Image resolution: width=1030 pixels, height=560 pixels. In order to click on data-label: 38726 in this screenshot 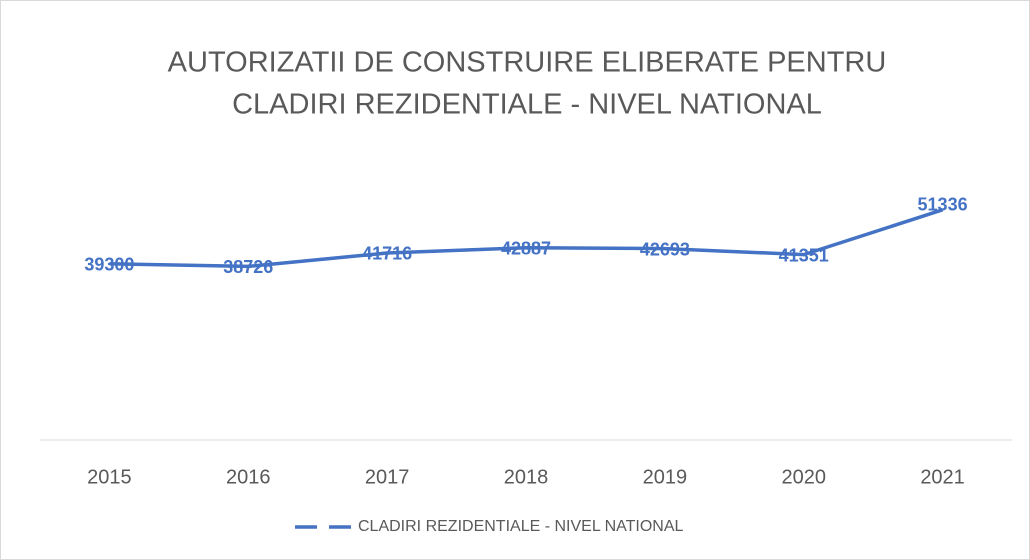, I will do `click(248, 267)`.